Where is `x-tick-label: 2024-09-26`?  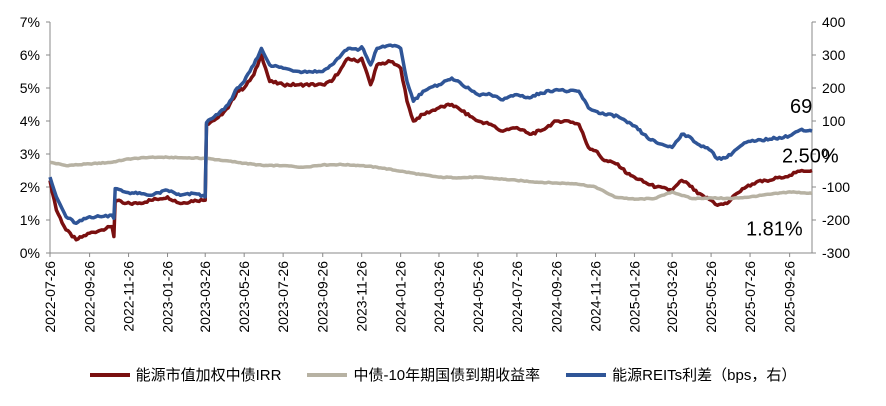
x-tick-label: 2024-09-26 is located at coordinates (557, 297).